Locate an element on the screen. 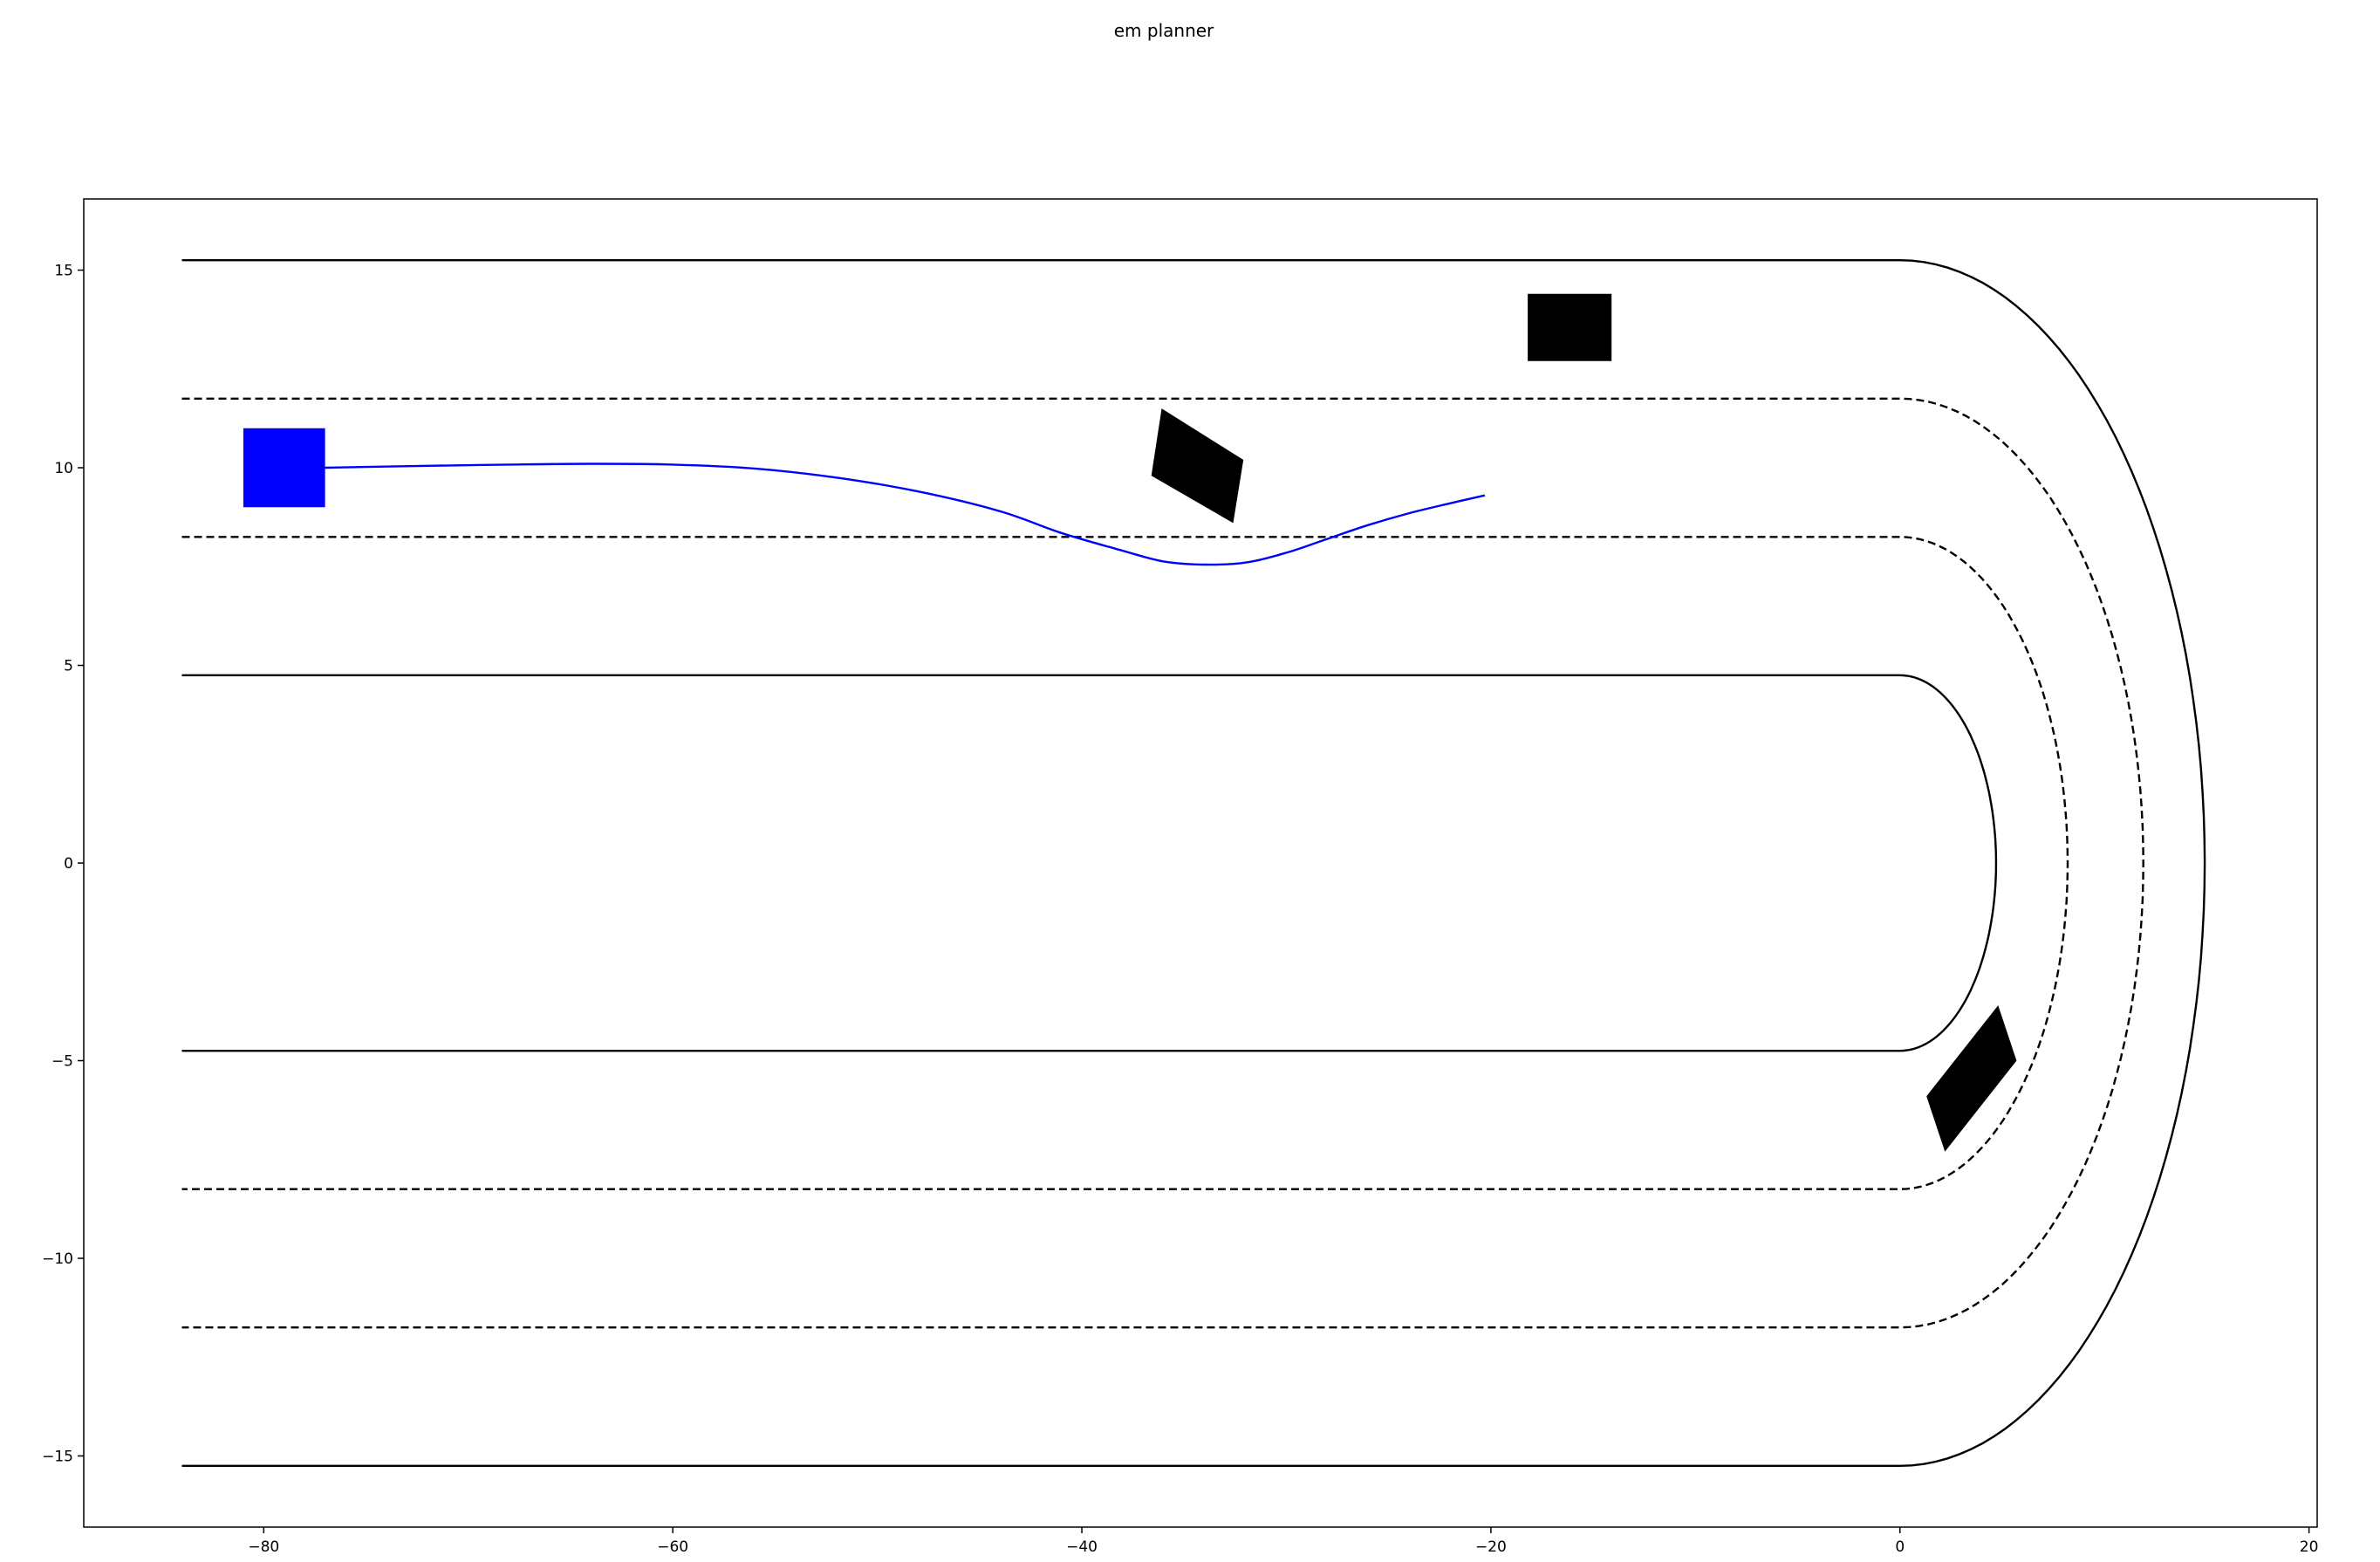  y-axis: −15 −10 −5 0 5 10 15 is located at coordinates (63, 864).